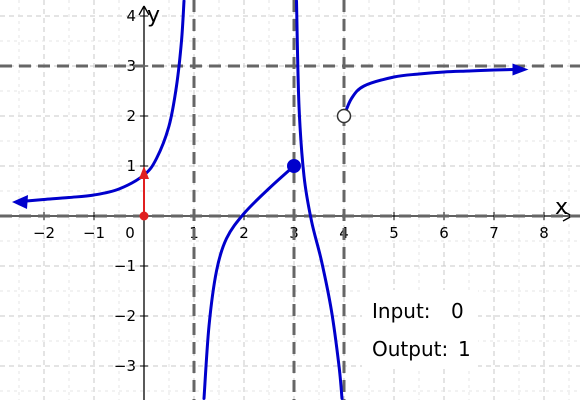 This screenshot has width=580, height=400. What do you see at coordinates (457, 311) in the screenshot?
I see `input-value: 0` at bounding box center [457, 311].